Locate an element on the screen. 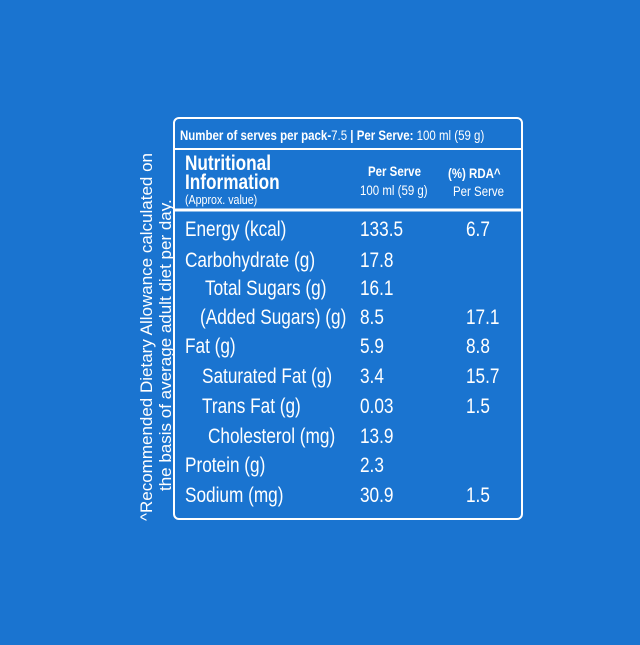 The width and height of the screenshot is (640, 645). per-serve-value: 0.03 is located at coordinates (377, 407).